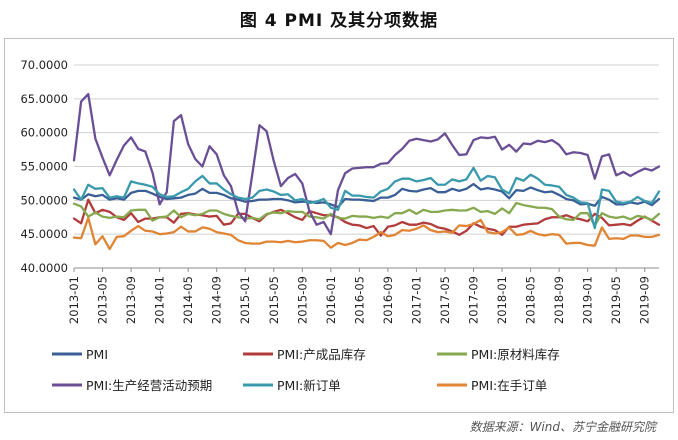 Image resolution: width=678 pixels, height=440 pixels. I want to click on legend-label-0: PMI, so click(97, 354).